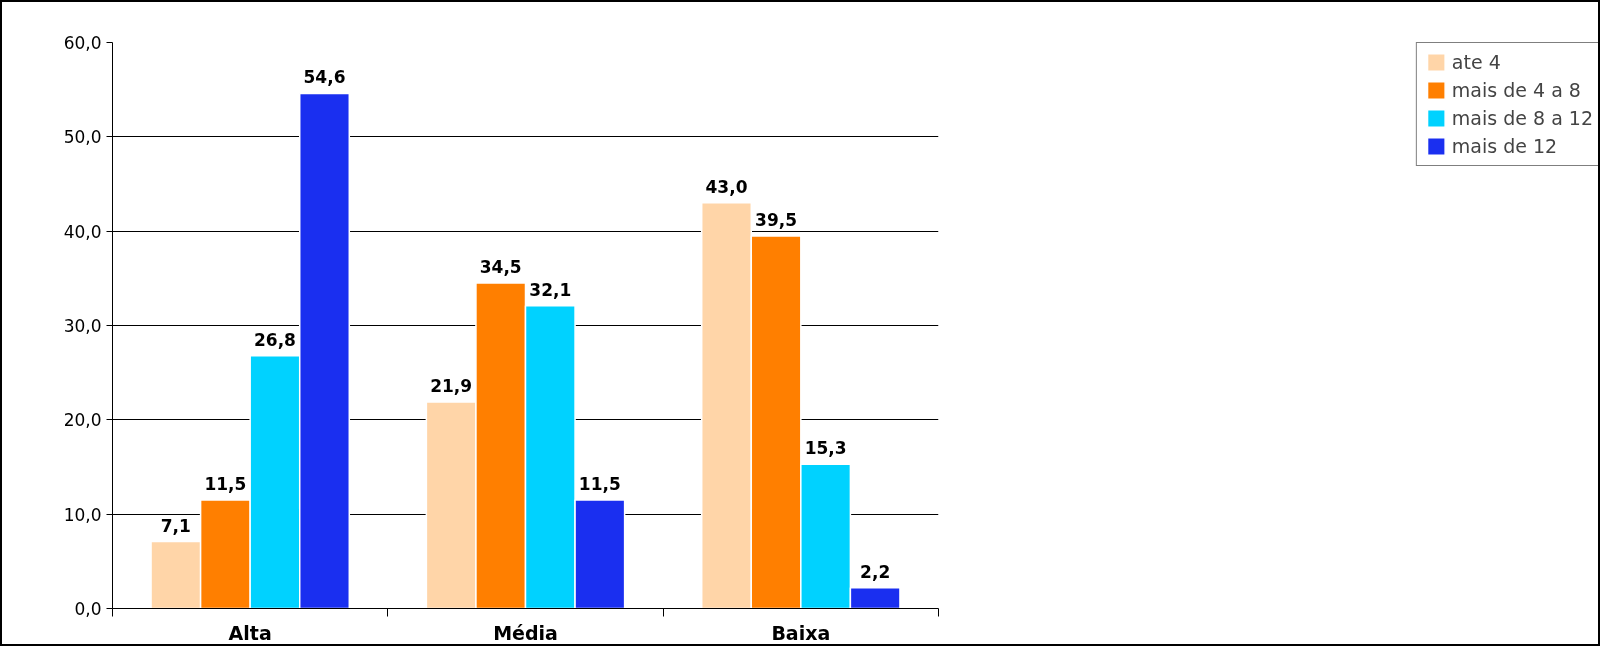 The width and height of the screenshot is (1604, 651). I want to click on data-label: 39,5, so click(776, 219).